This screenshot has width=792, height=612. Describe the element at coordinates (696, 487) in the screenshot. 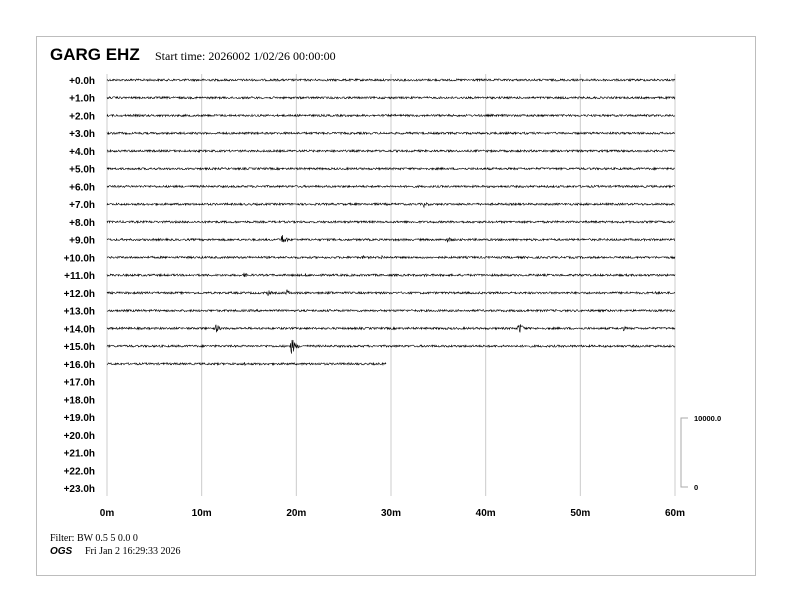

I see `scale-bottom-label: 0` at that location.